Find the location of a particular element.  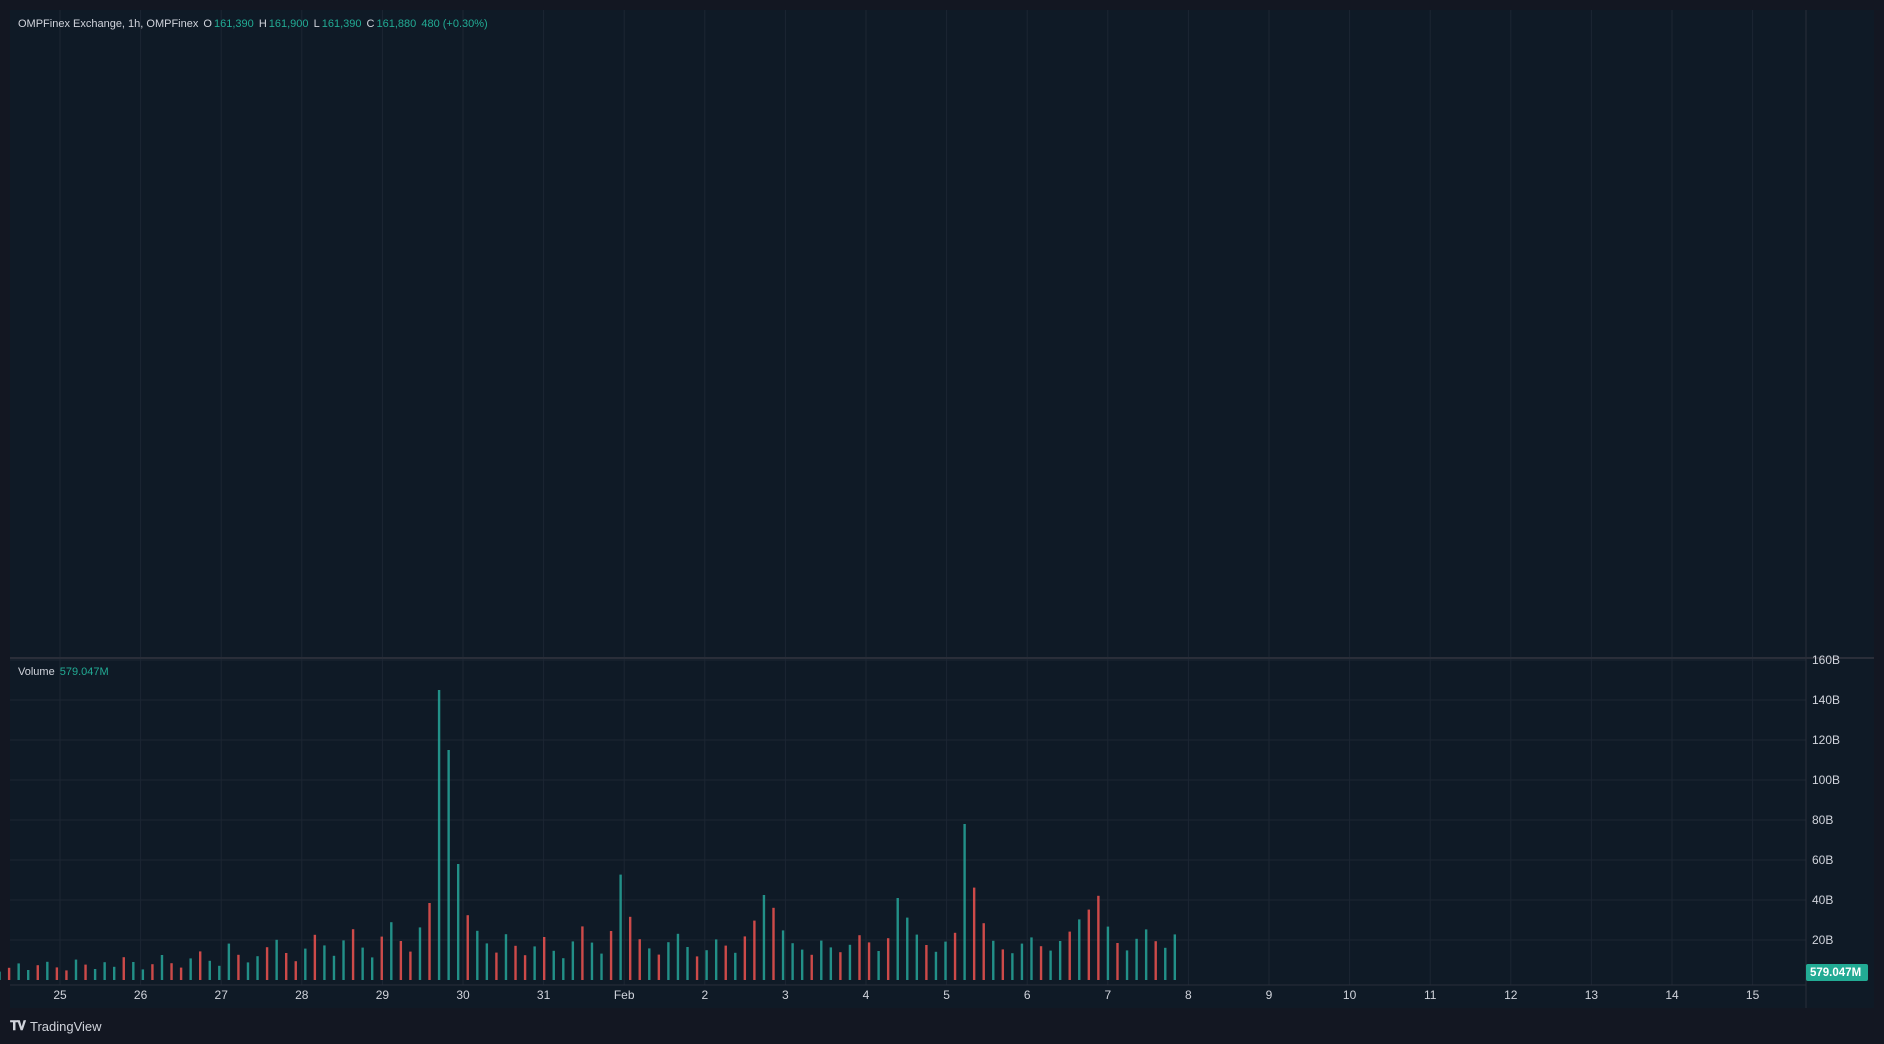

time-tick-label: 5 is located at coordinates (946, 995).